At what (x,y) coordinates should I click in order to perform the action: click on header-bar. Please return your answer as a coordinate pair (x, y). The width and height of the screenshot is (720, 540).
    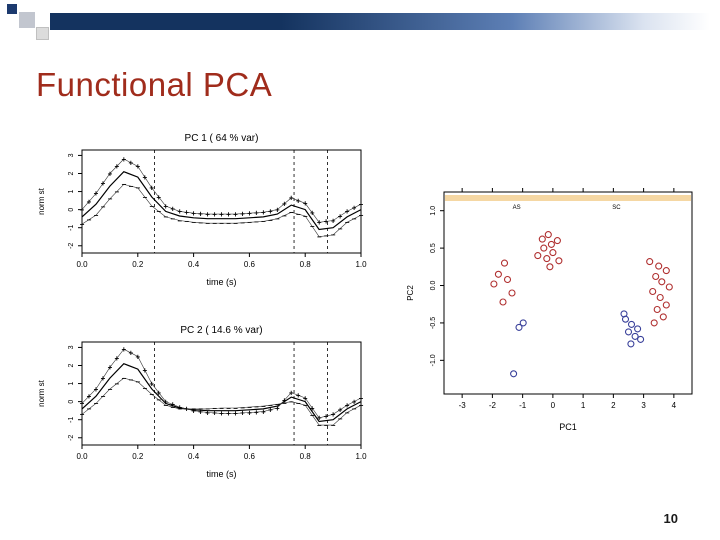
    Looking at the image, I should click on (380, 21).